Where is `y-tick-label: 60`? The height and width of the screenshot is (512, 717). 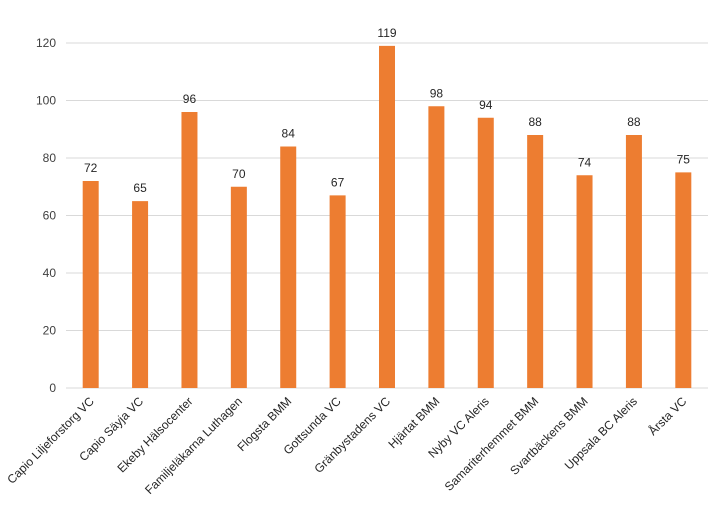 y-tick-label: 60 is located at coordinates (50, 216).